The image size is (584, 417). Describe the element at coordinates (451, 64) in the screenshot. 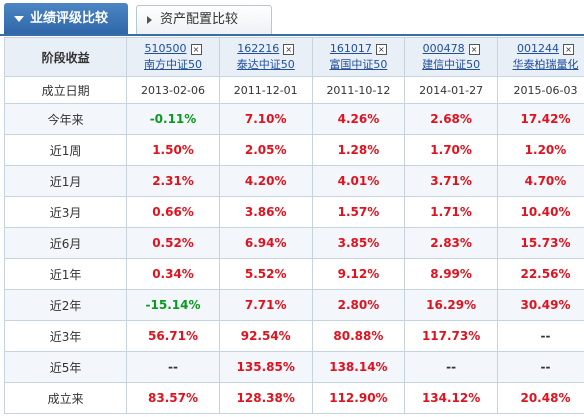

I see `fund-name-link: 建信中证50` at that location.